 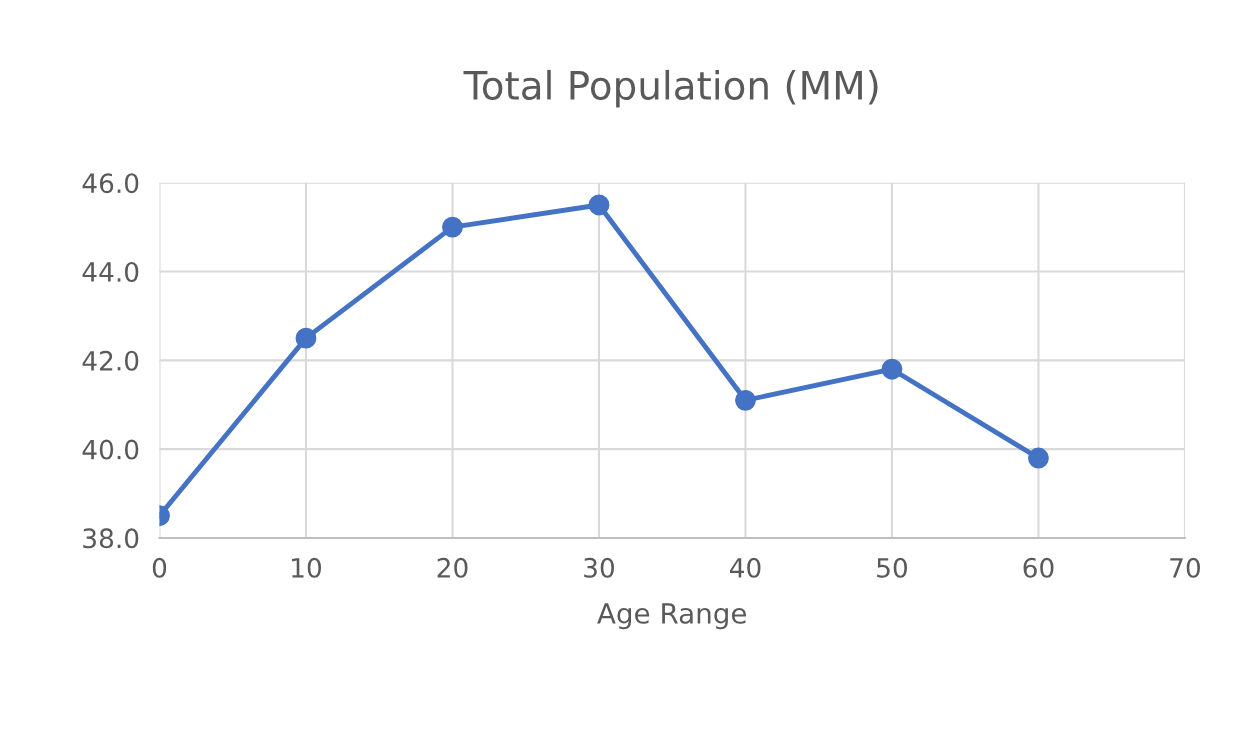 I want to click on y-tick-label: 38.0, so click(x=111, y=538).